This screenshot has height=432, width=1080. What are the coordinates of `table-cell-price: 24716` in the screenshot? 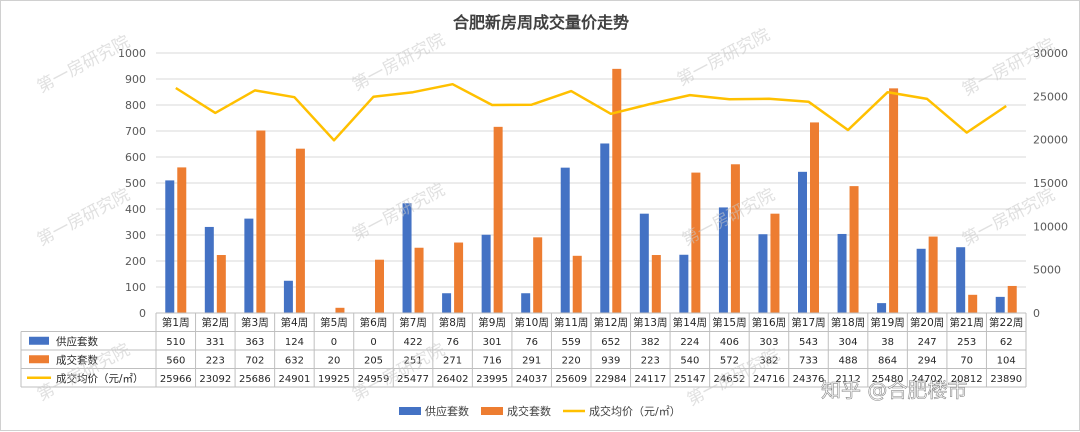 It's located at (769, 379).